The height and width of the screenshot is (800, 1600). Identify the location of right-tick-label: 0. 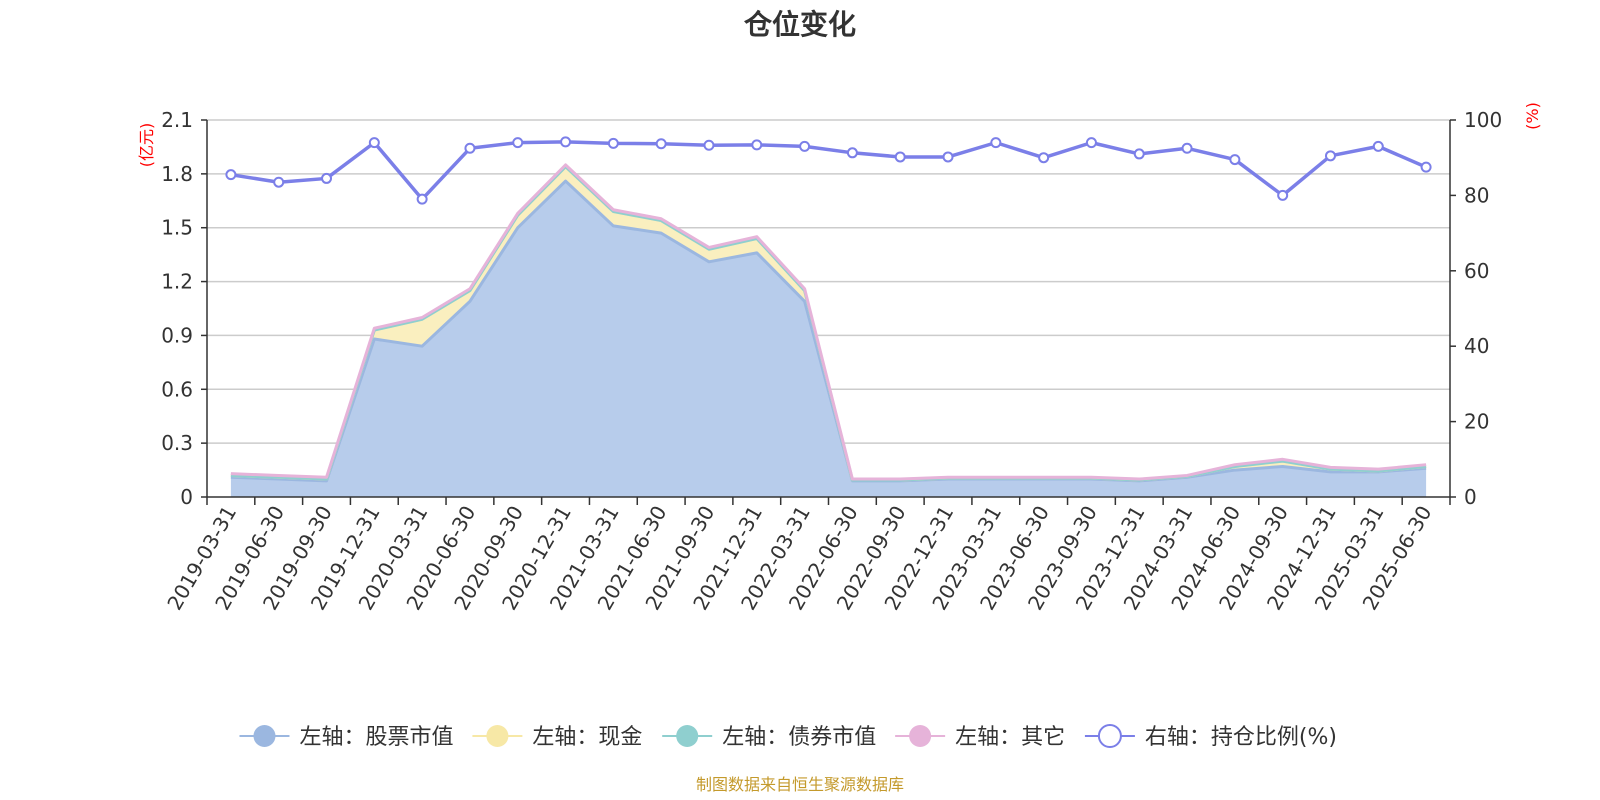
(1470, 497).